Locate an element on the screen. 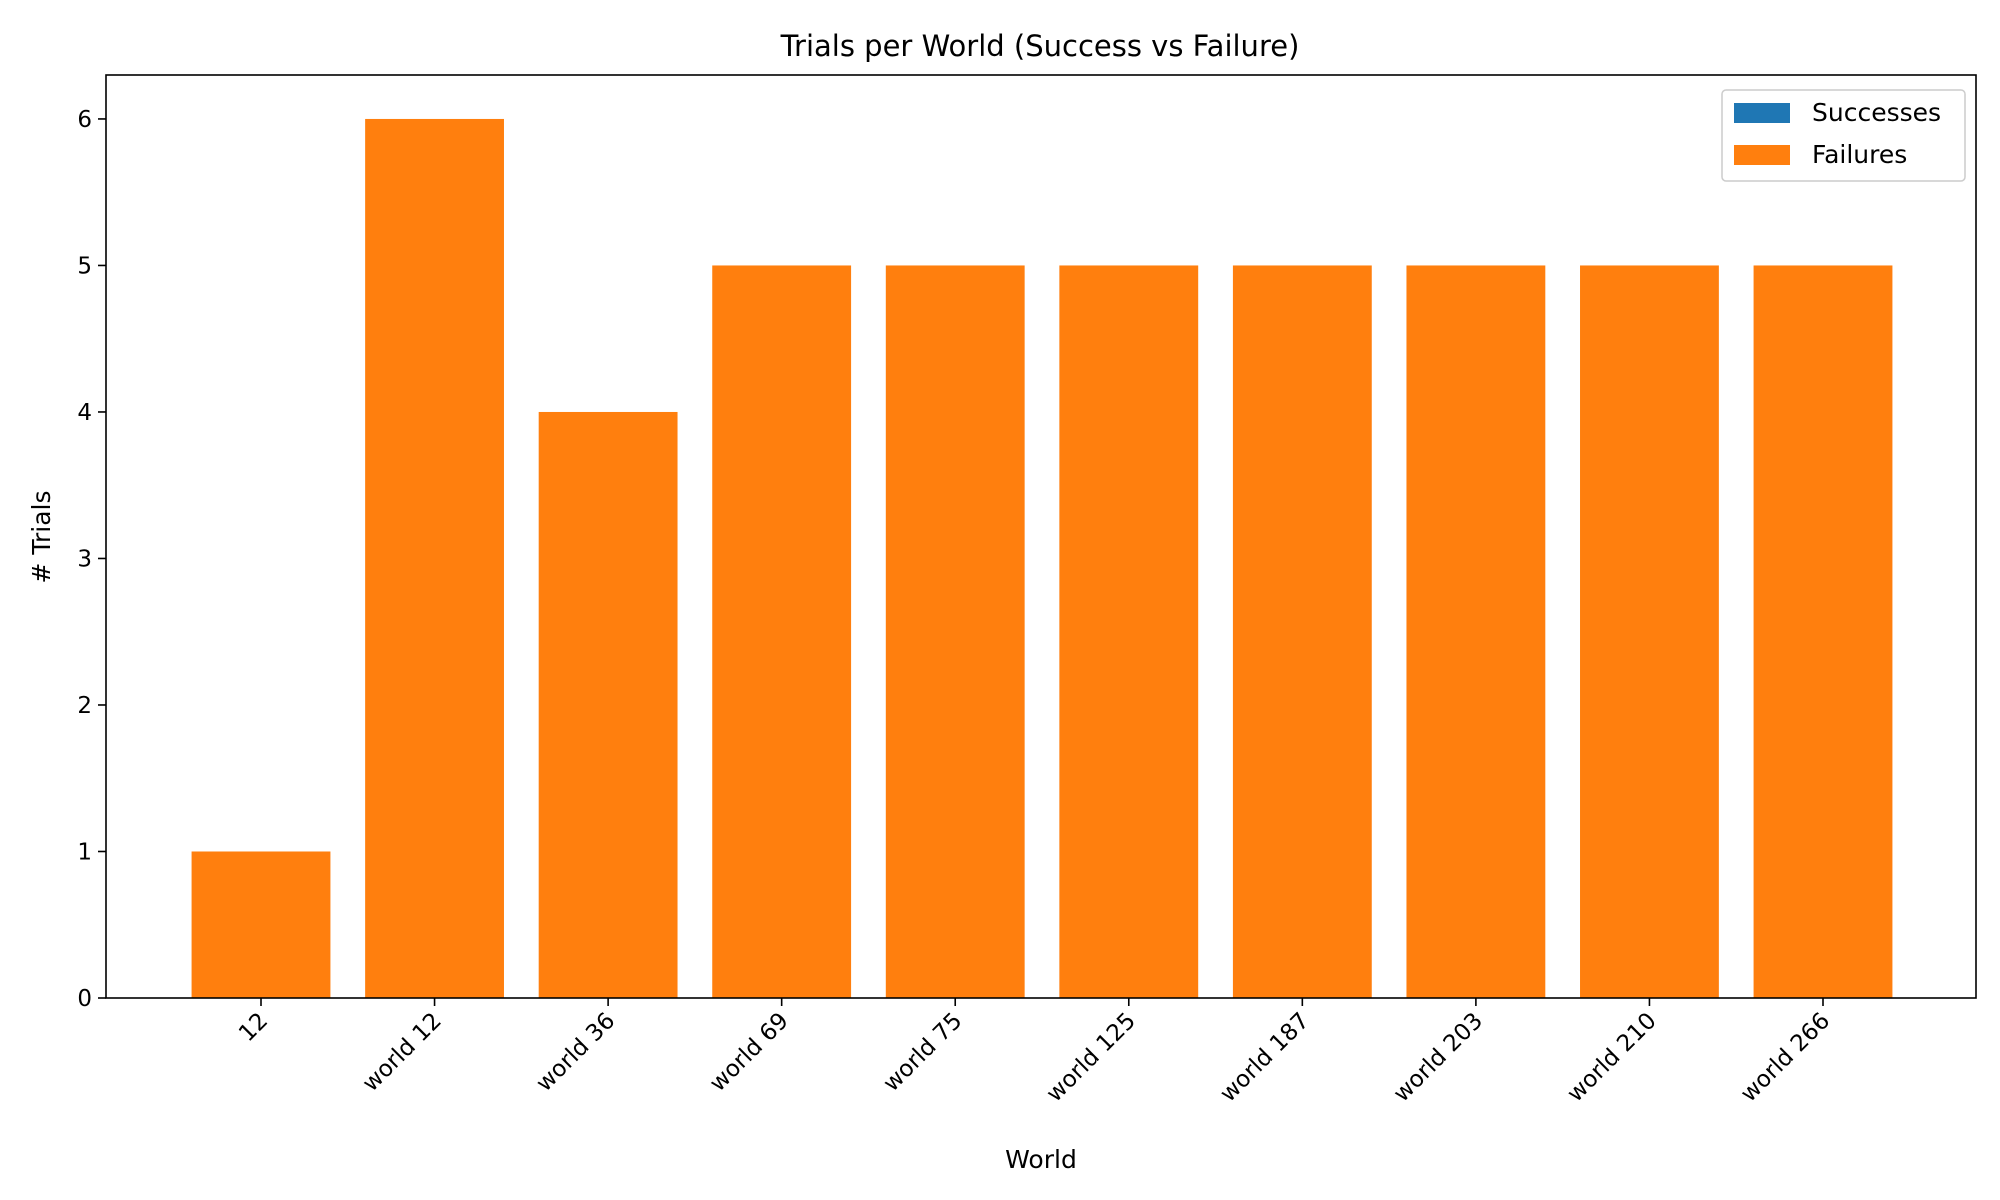 The image size is (2000, 1200). legend-swatch-successes is located at coordinates (1762, 113).